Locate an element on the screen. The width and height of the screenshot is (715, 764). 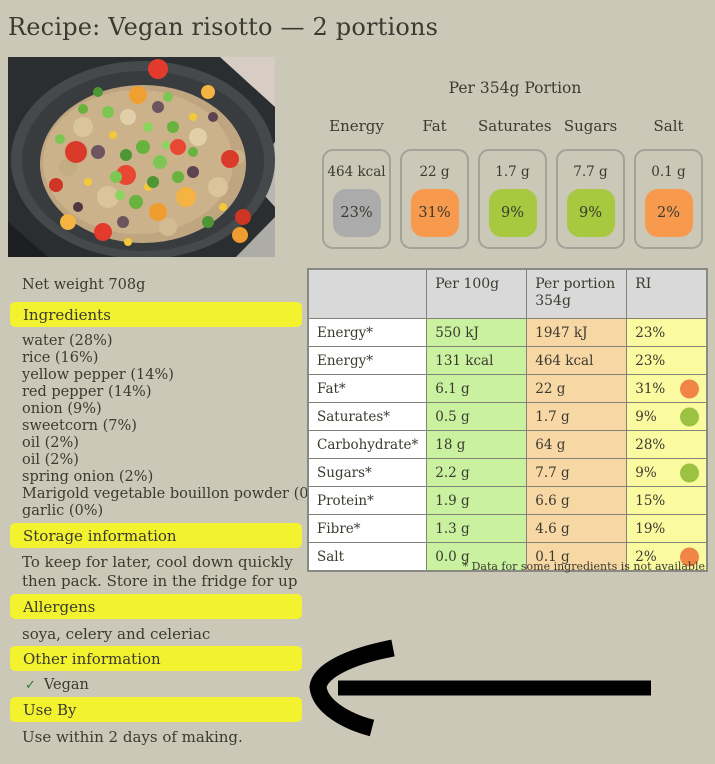
table-header-row: Per 100g Per portion 354g RI is located at coordinates (507, 293).